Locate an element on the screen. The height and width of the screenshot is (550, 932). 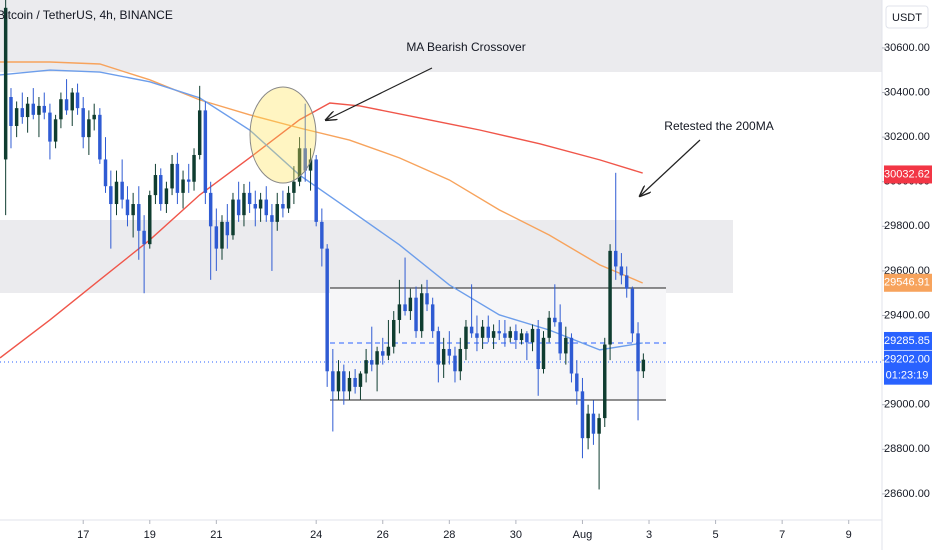
range-box is located at coordinates (498, 344).